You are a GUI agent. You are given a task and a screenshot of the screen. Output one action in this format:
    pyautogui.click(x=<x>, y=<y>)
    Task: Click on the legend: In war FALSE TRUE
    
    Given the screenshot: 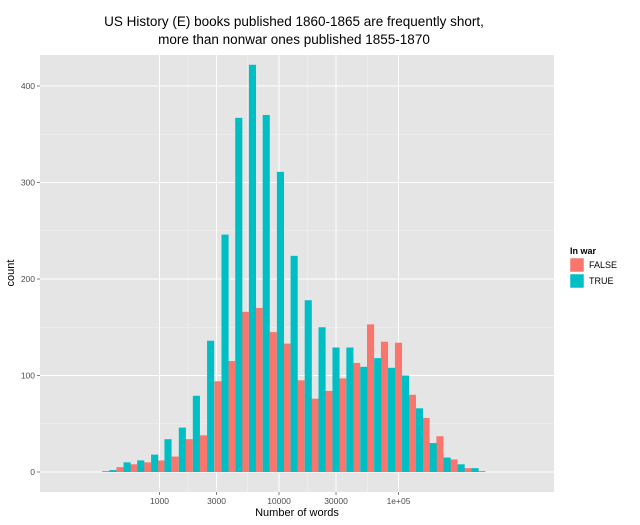 What is the action you would take?
    pyautogui.click(x=593, y=267)
    